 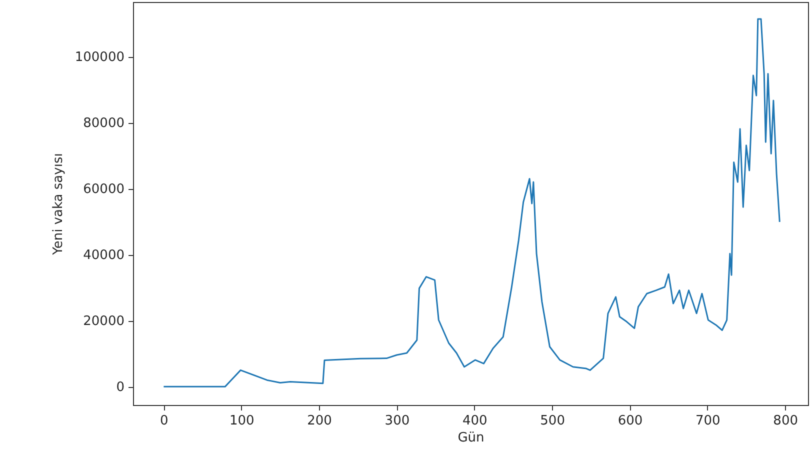 What do you see at coordinates (103, 190) in the screenshot?
I see `y-tick-label: 60000` at bounding box center [103, 190].